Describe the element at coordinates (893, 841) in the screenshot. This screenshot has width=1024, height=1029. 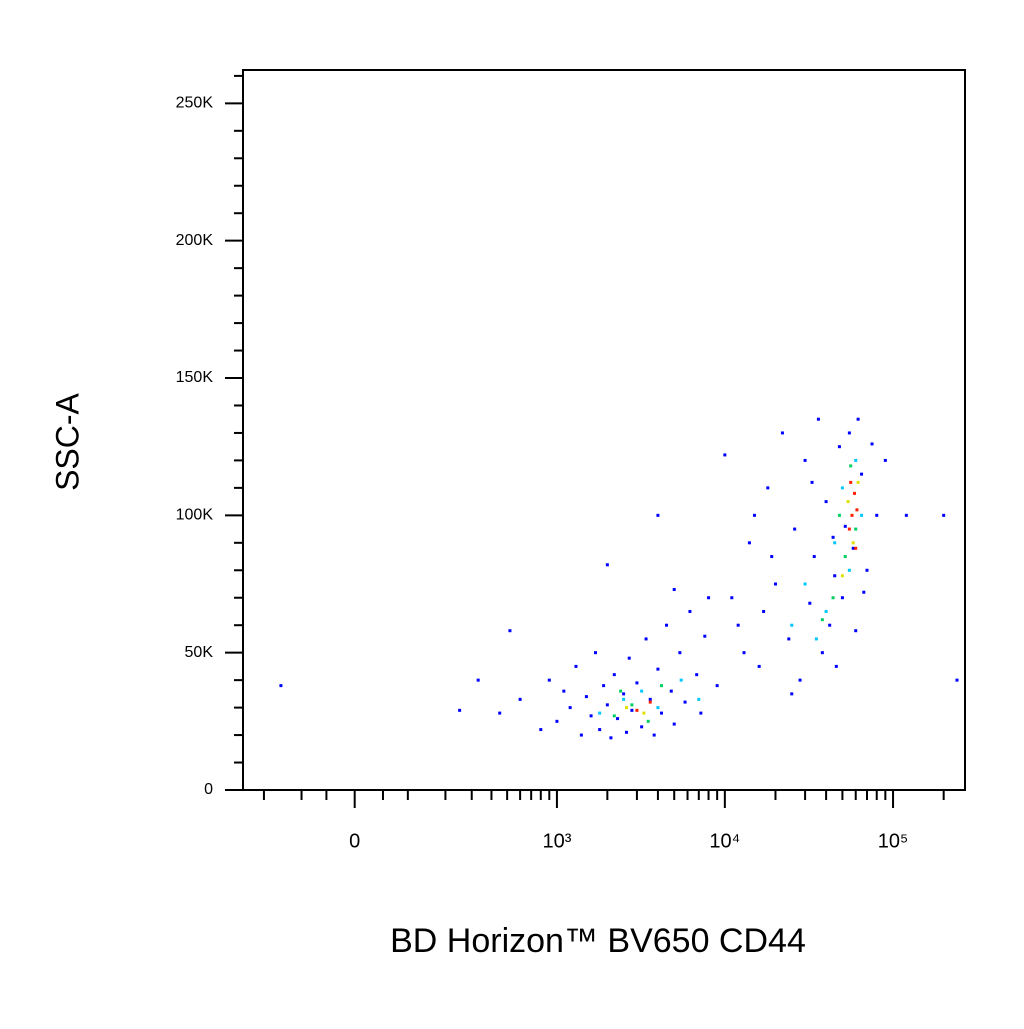
I see `x-tick-label: 10⁵` at that location.